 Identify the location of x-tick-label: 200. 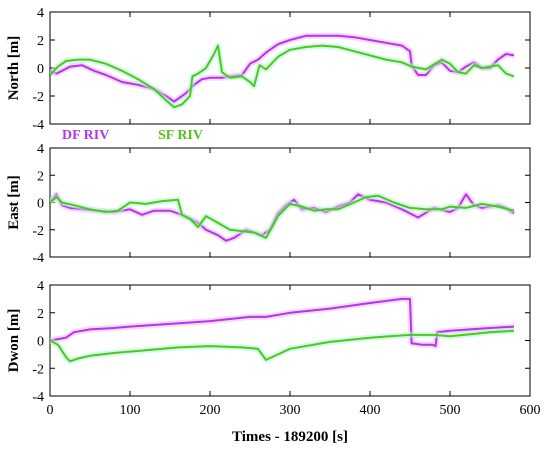
(210, 410).